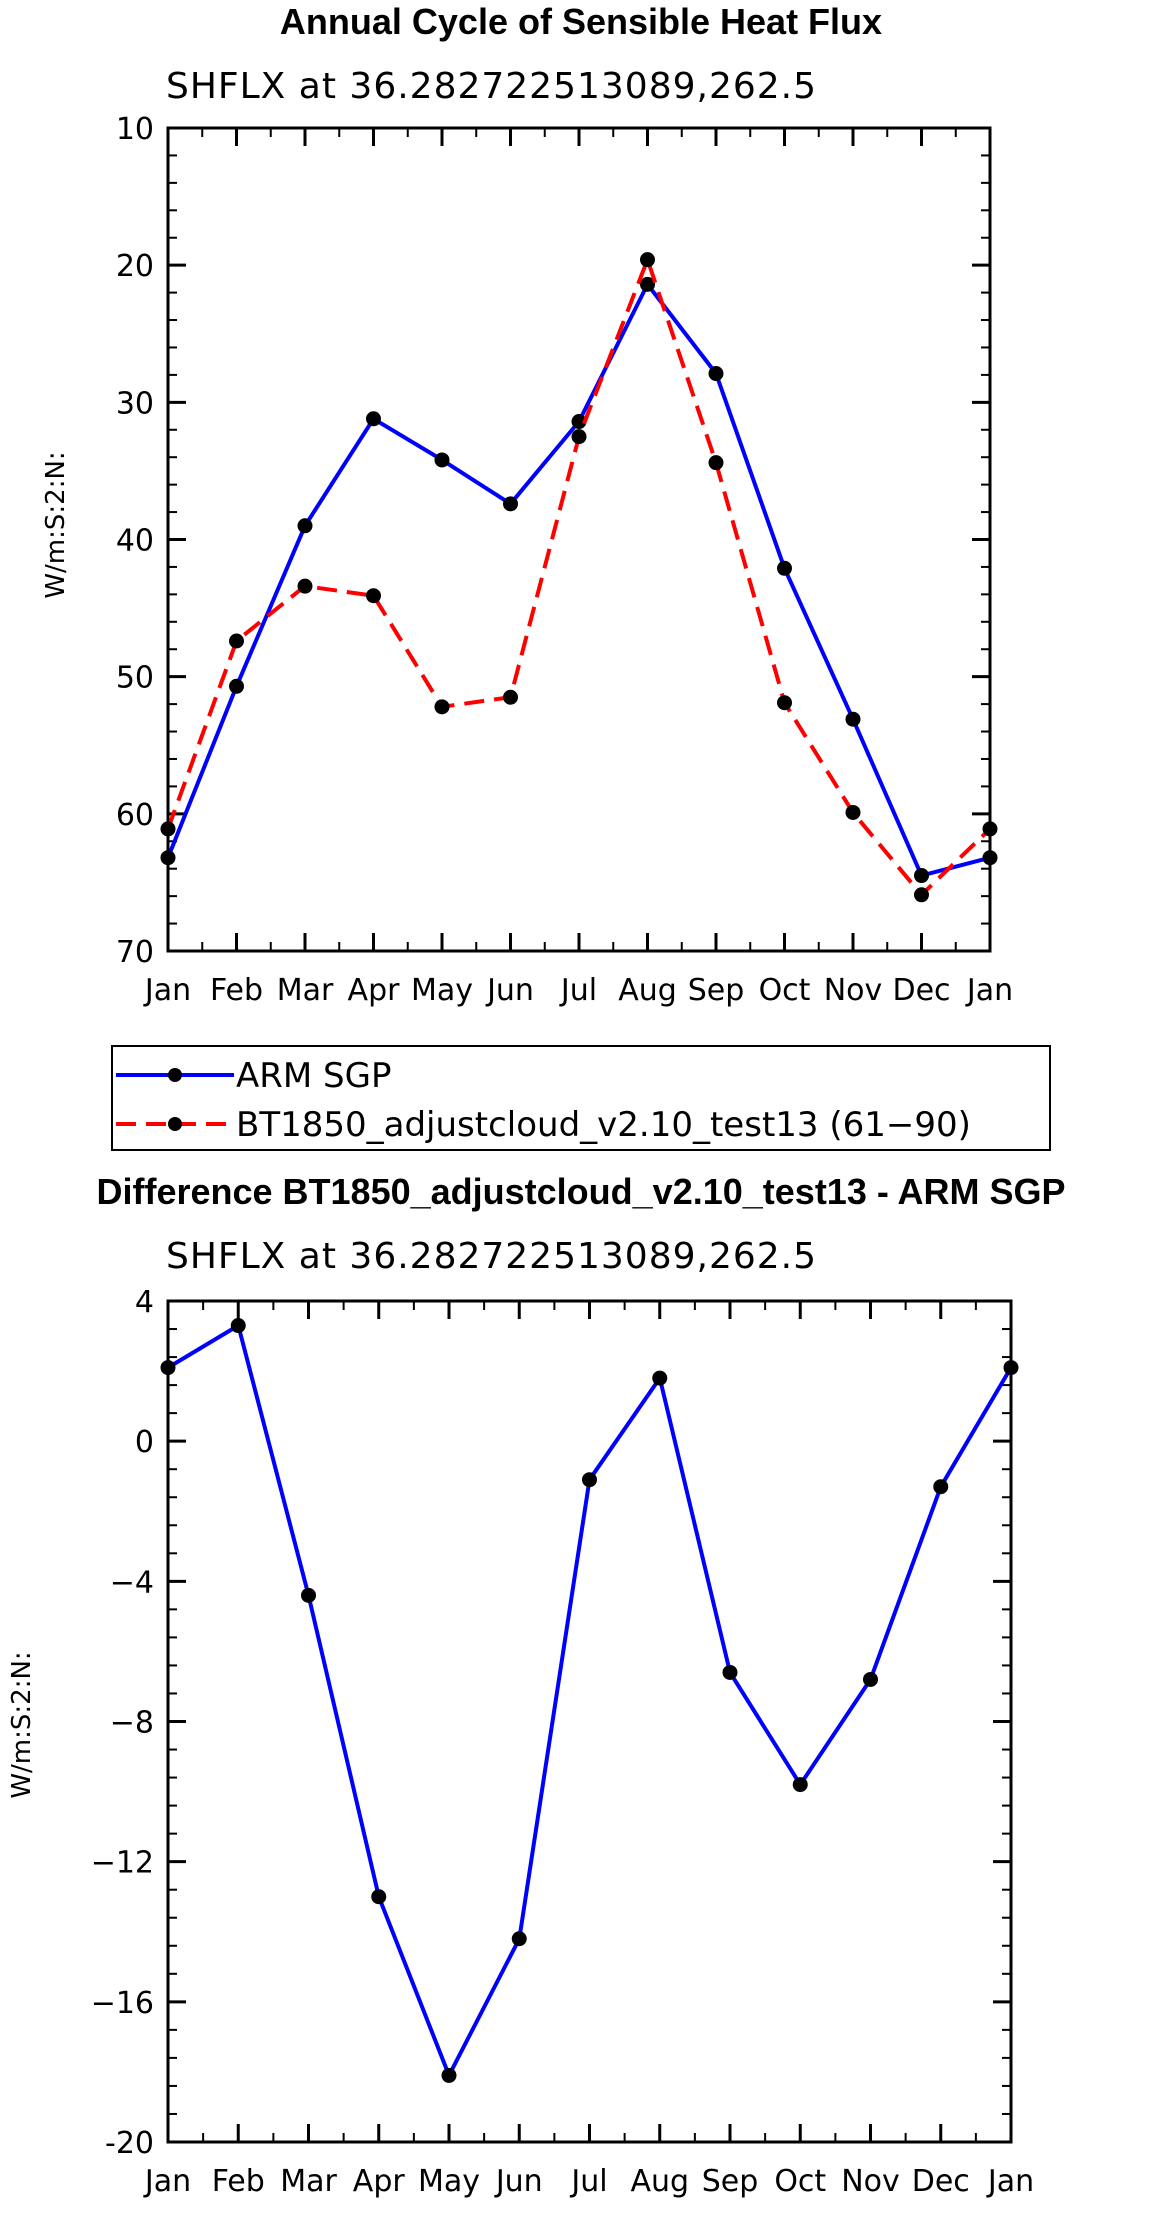 The image size is (1162, 2220). I want to click on legend-label-model: BT1850_adjustcloud_v2.10_test13 (61−90), so click(603, 1125).